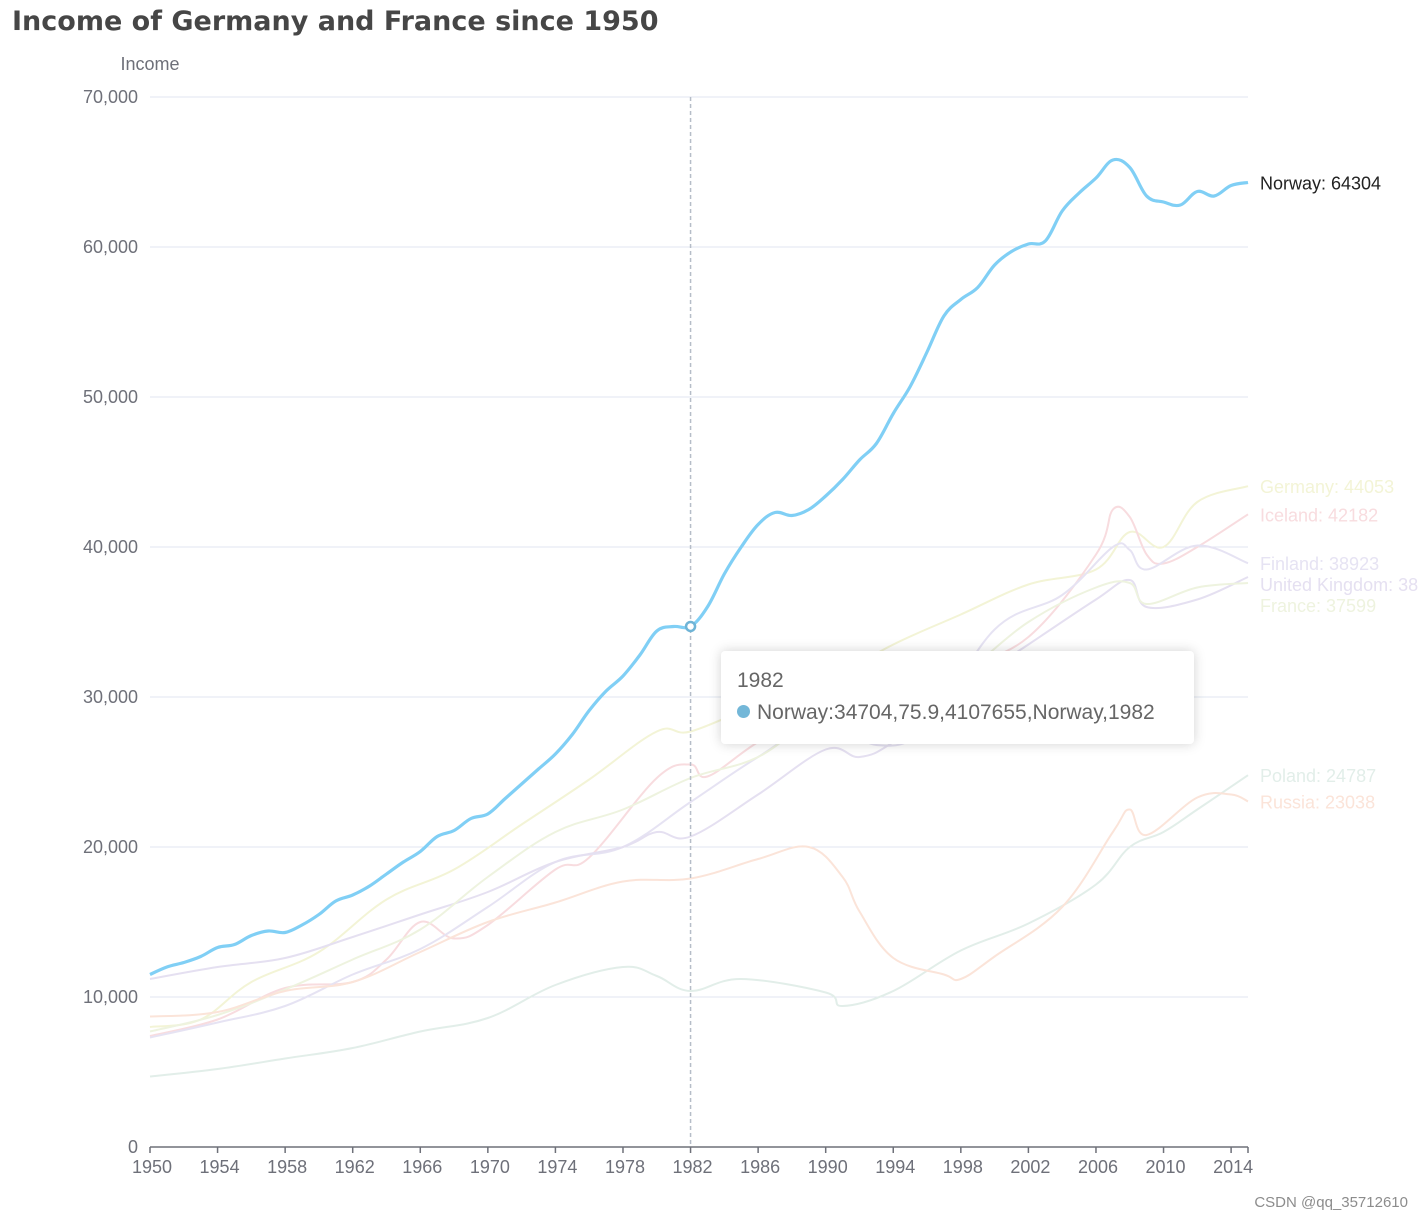  I want to click on end-label-poland: Poland: 24787, so click(1318, 776).